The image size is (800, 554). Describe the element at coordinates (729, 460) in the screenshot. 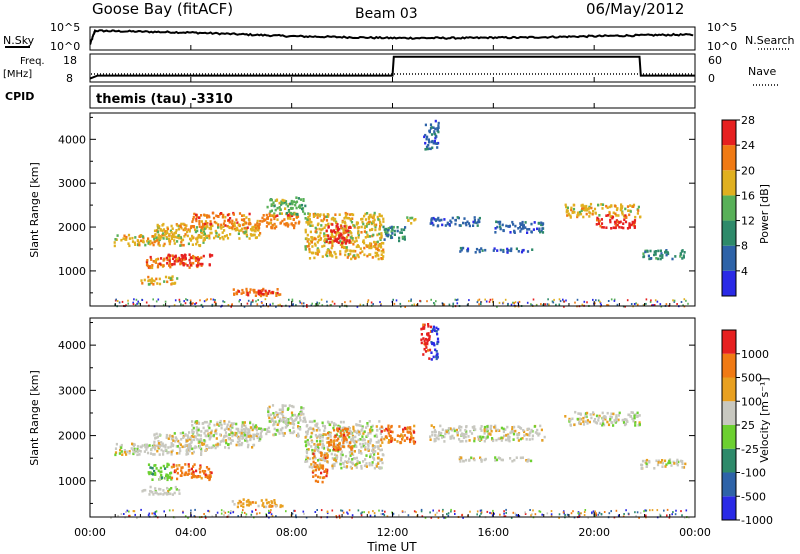

I see `velocity-colorbar-swatch` at that location.